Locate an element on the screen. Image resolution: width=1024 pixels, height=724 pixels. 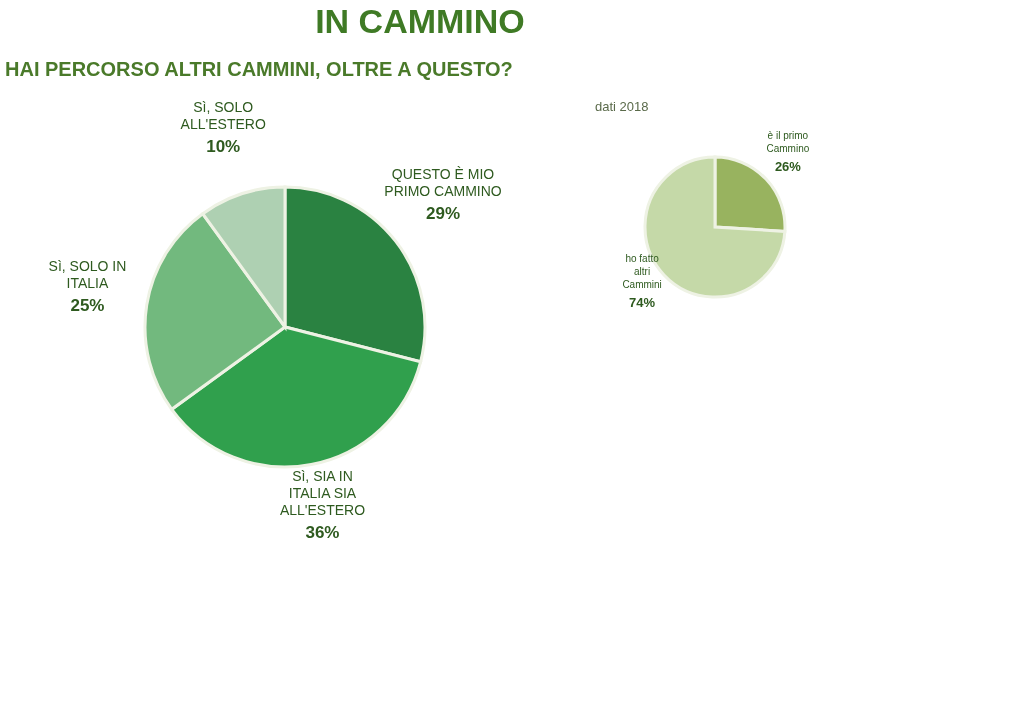
data-label: 36% is located at coordinates (322, 533).